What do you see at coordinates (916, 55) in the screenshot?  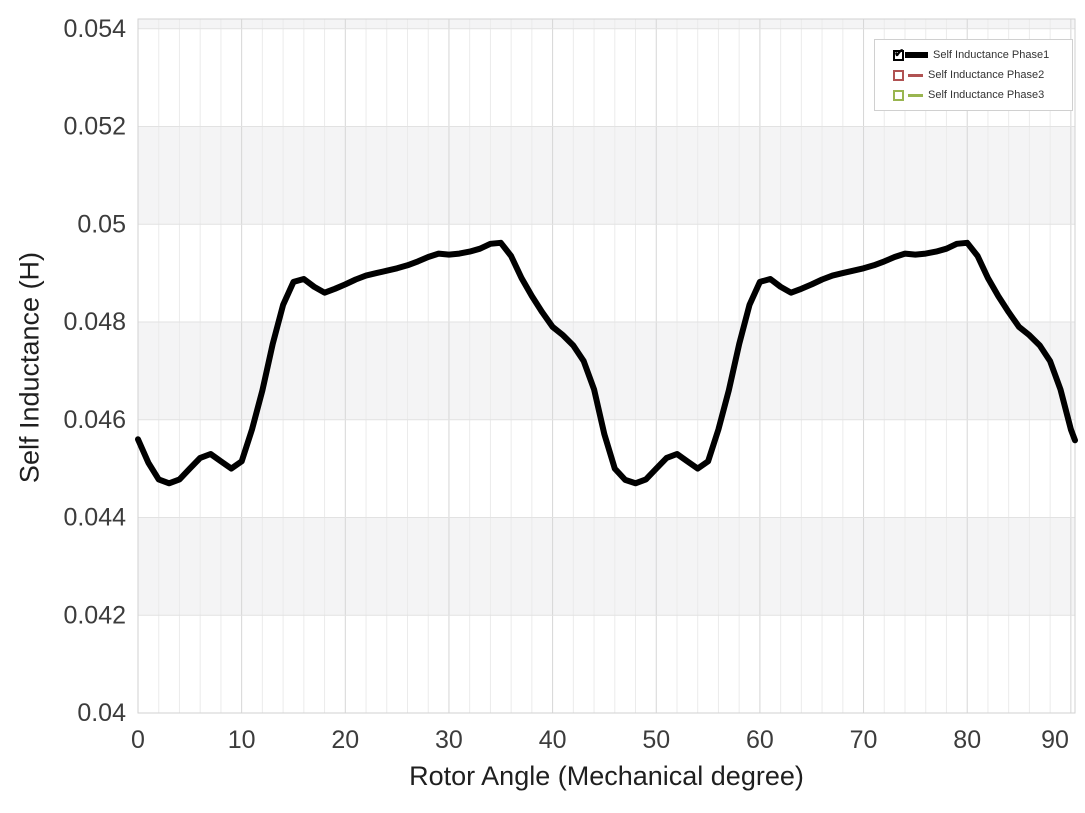 I see `phase1-line-swatch-icon` at bounding box center [916, 55].